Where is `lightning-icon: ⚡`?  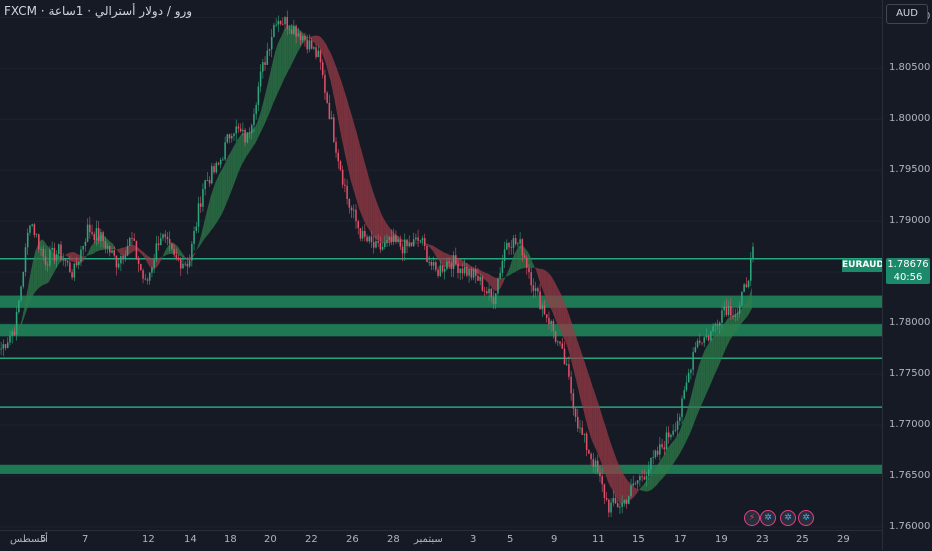 lightning-icon: ⚡ is located at coordinates (752, 518).